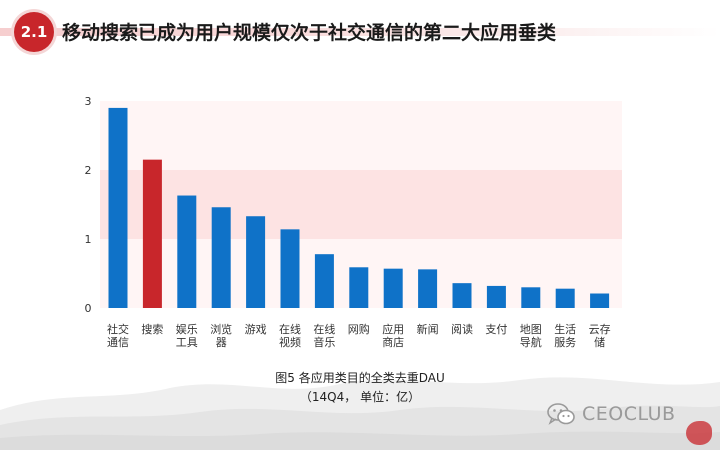  I want to click on page-title: 移动搜索已成为用户规模仅次于社交通信的第二大应用垂类, so click(309, 33).